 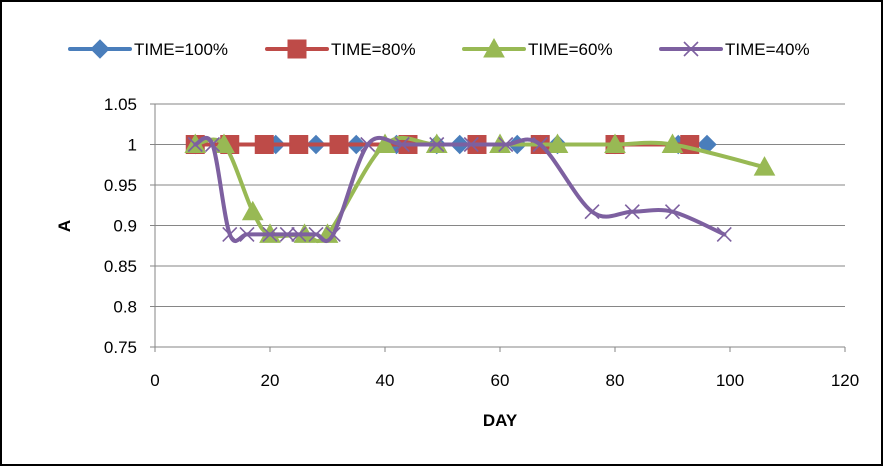 I want to click on y-tick-label: 0.95, so click(x=120, y=185).